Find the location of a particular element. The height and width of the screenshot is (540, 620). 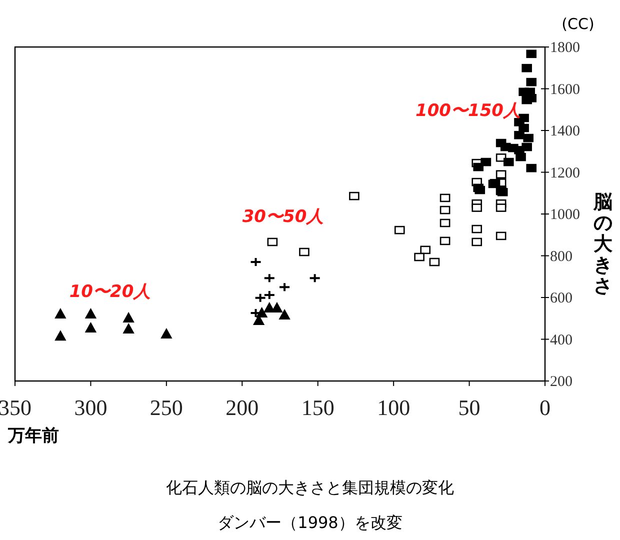

annotation: 30〜50人 is located at coordinates (283, 217).